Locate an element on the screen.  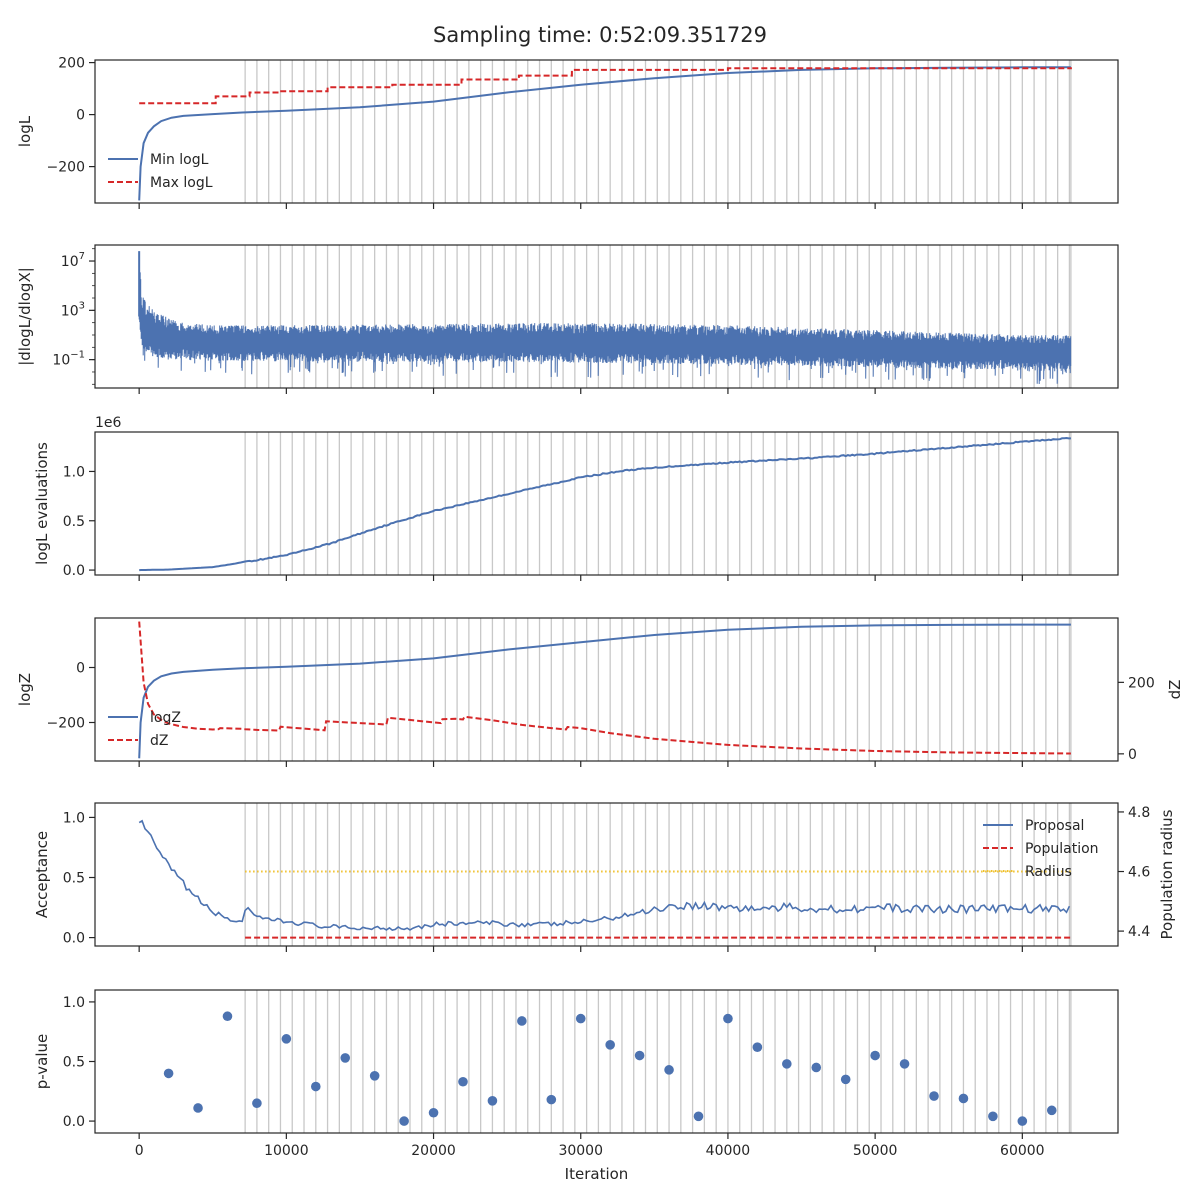
legend-label: Population is located at coordinates (1062, 849).